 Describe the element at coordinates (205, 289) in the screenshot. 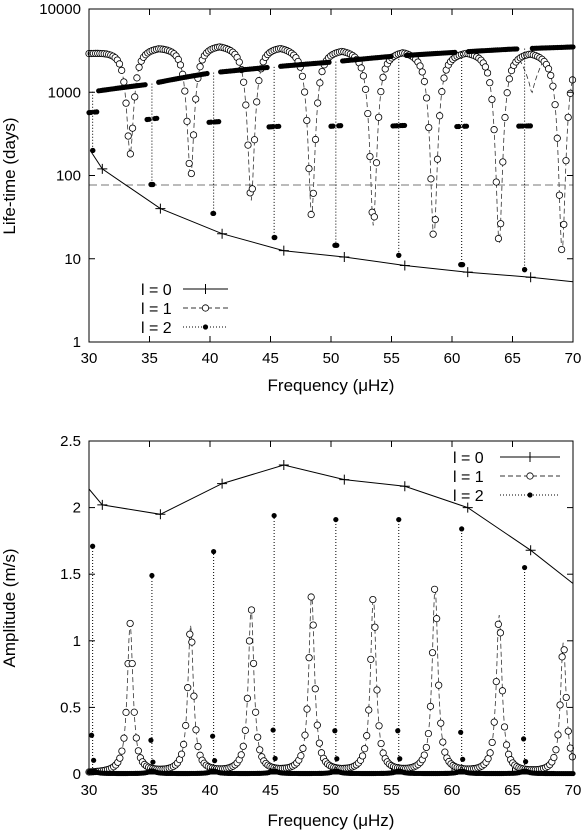

I see `legend-l0-marker` at that location.